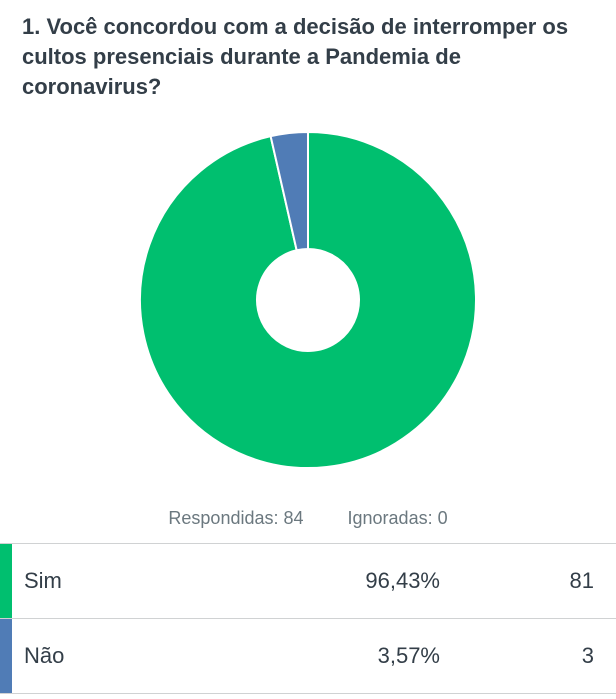  I want to click on response-summary: Respondidas: 84 Ignoradas: 0, so click(308, 518).